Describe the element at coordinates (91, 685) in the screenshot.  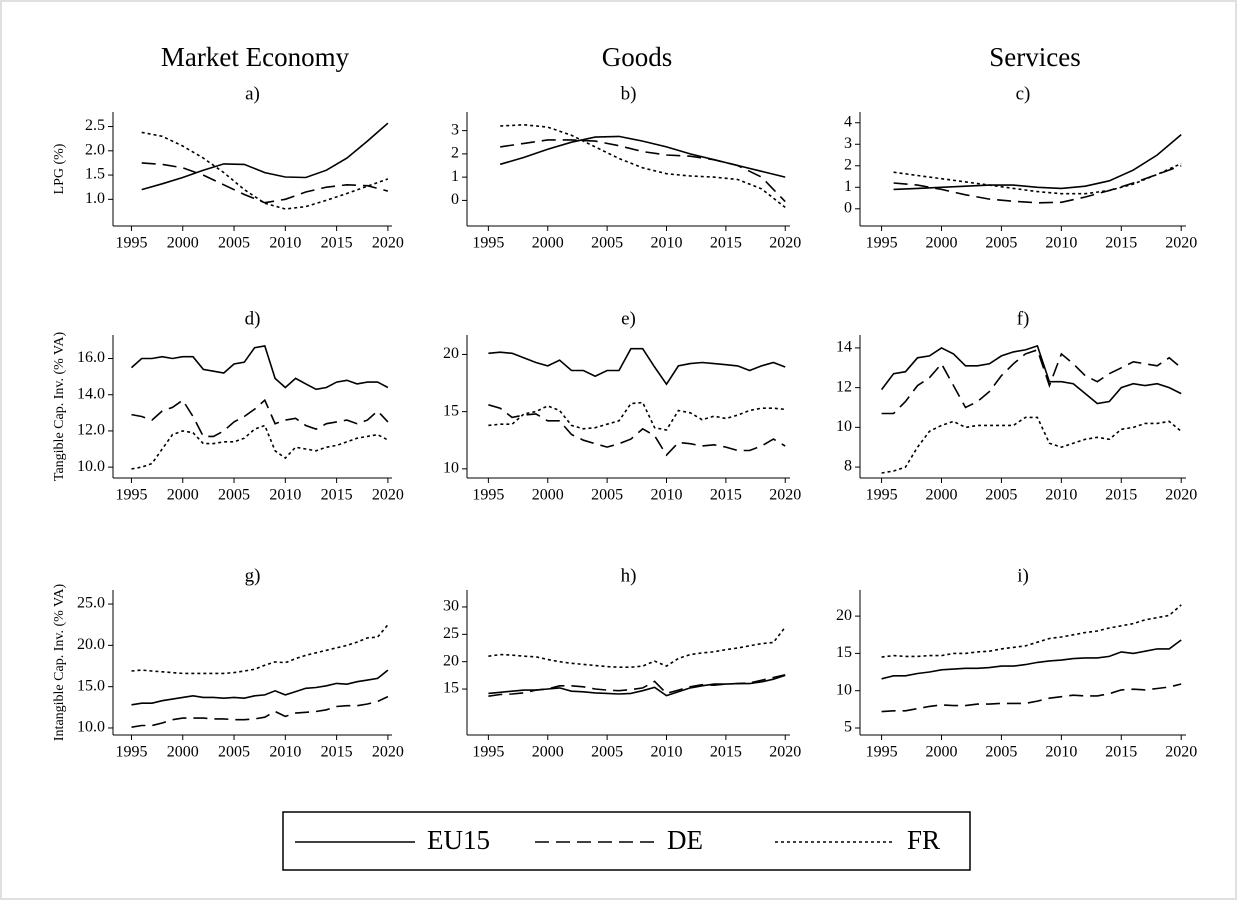
I see `y-tick-label: 15.0` at that location.